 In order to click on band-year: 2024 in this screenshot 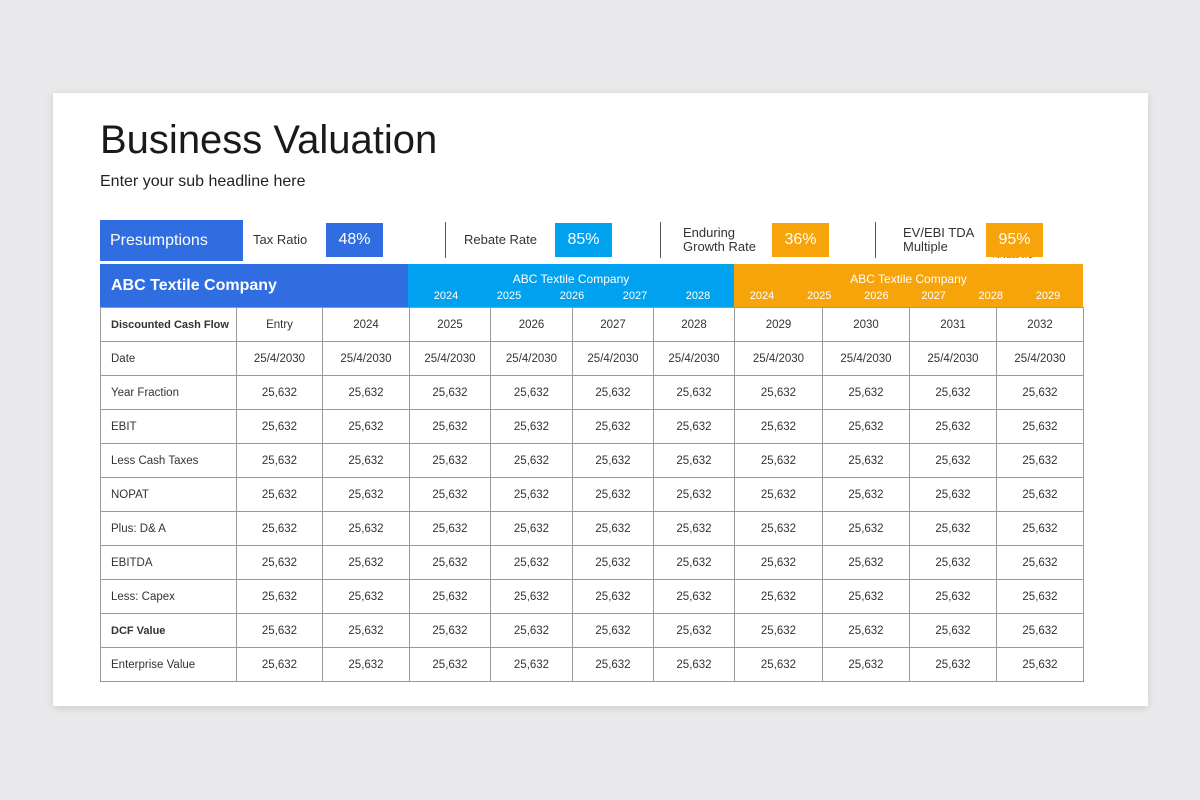, I will do `click(446, 296)`.